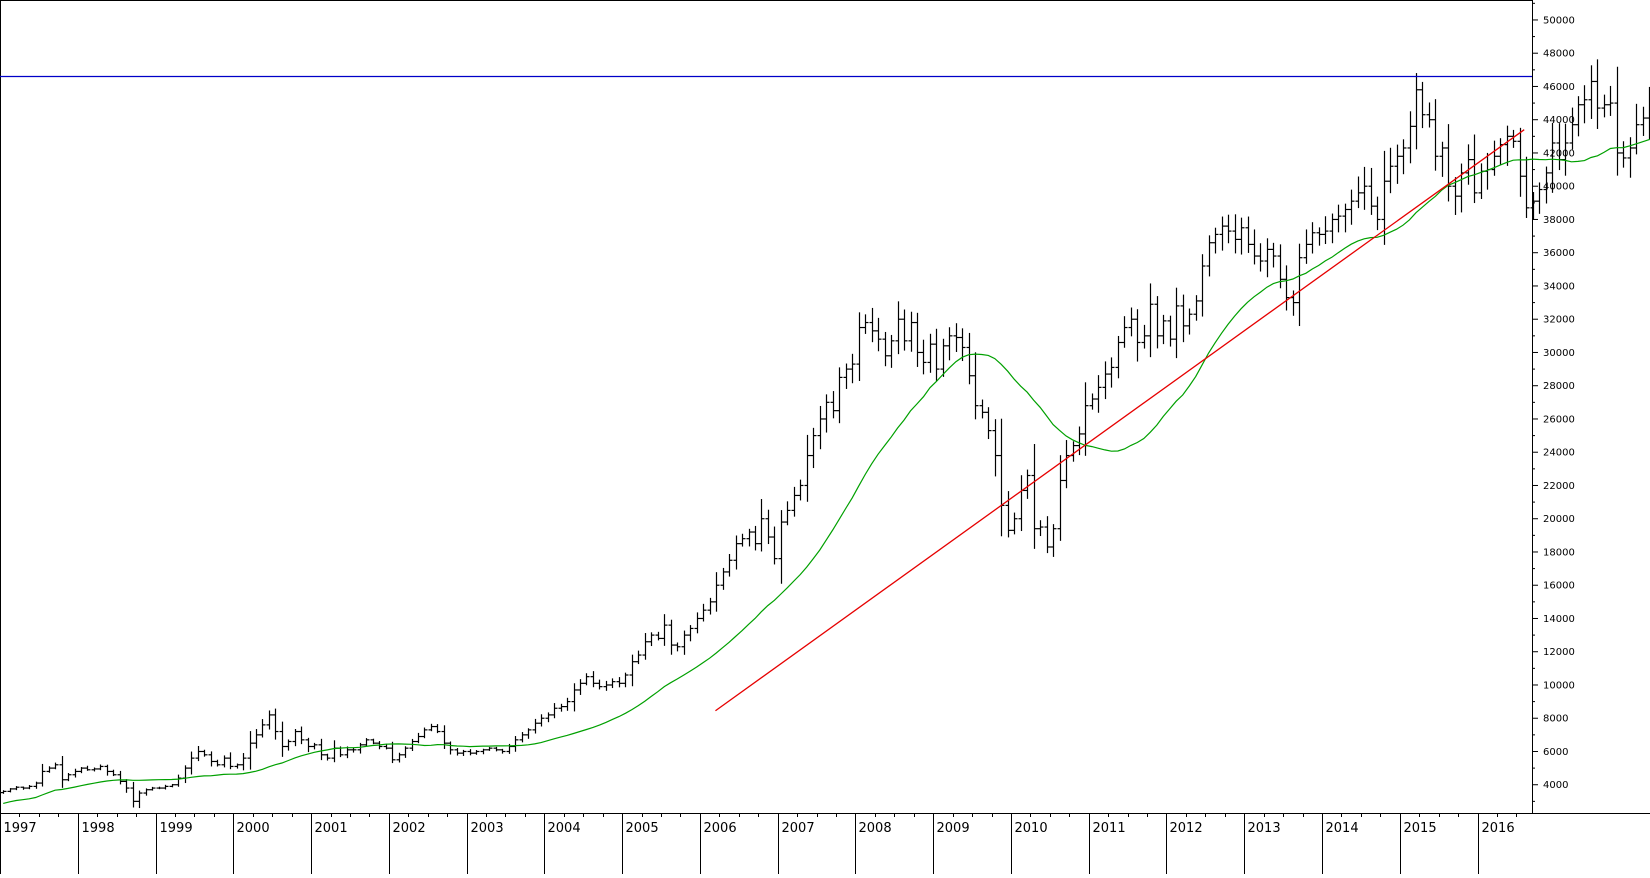 The height and width of the screenshot is (878, 1650). I want to click on x-tick-label: 2003, so click(487, 828).